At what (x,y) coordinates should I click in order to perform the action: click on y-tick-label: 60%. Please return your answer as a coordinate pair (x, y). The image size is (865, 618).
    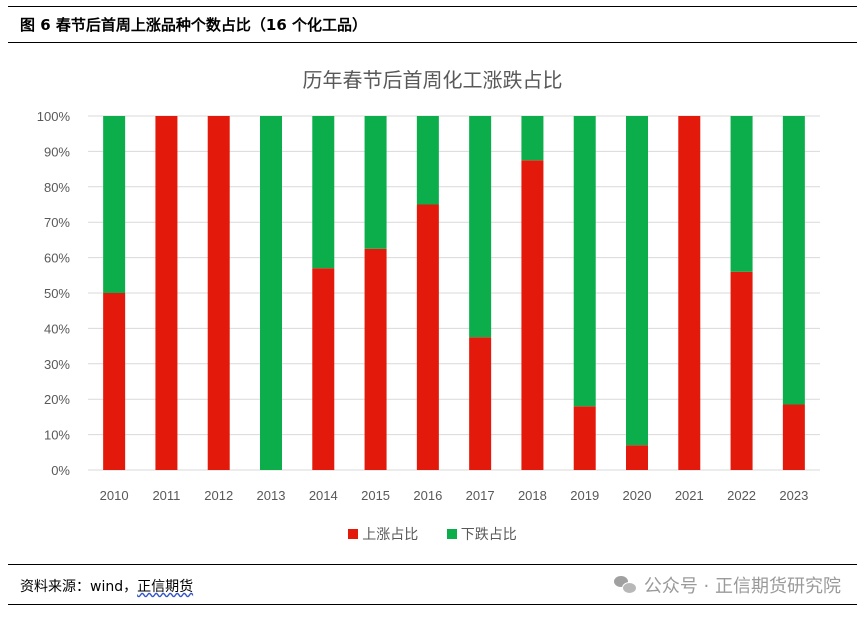
    Looking at the image, I should click on (57, 258).